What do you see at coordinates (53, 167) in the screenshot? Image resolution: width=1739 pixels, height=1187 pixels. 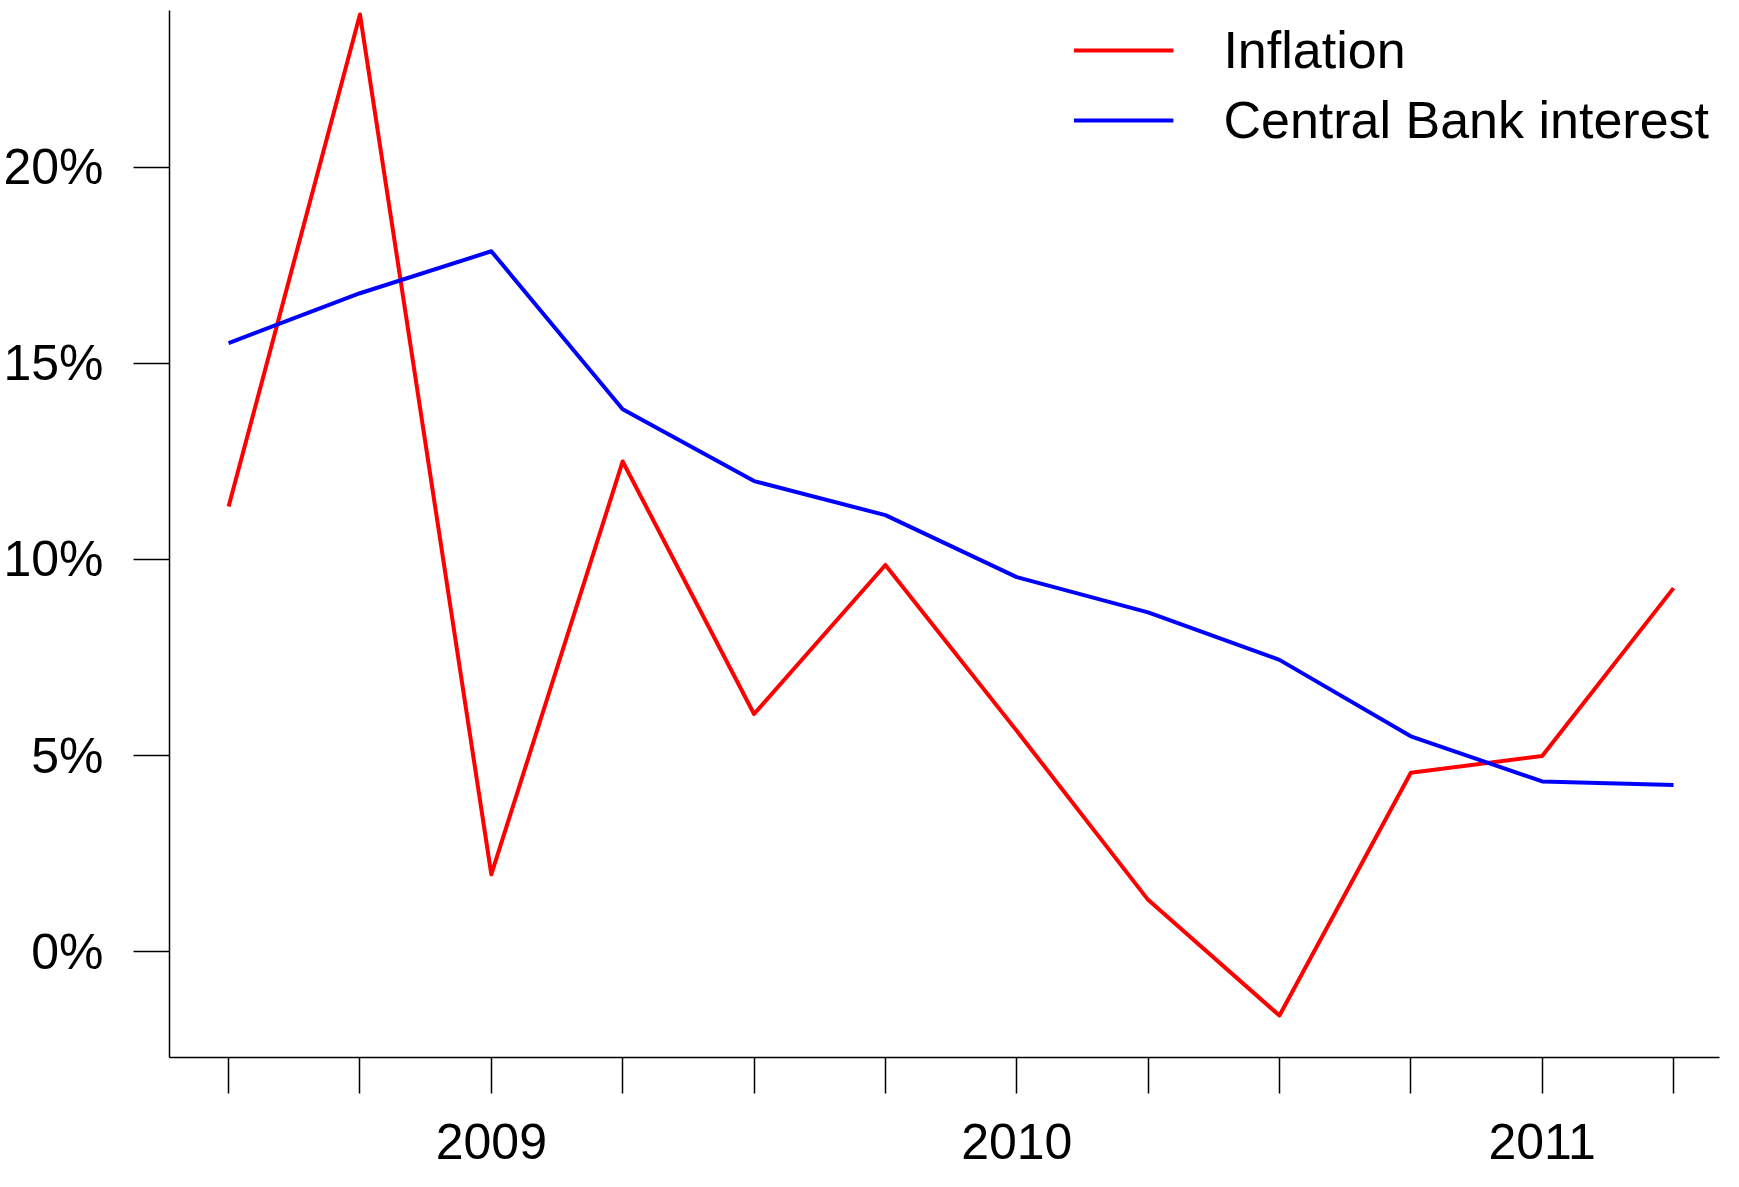 I see `y-tick-label: 20%` at bounding box center [53, 167].